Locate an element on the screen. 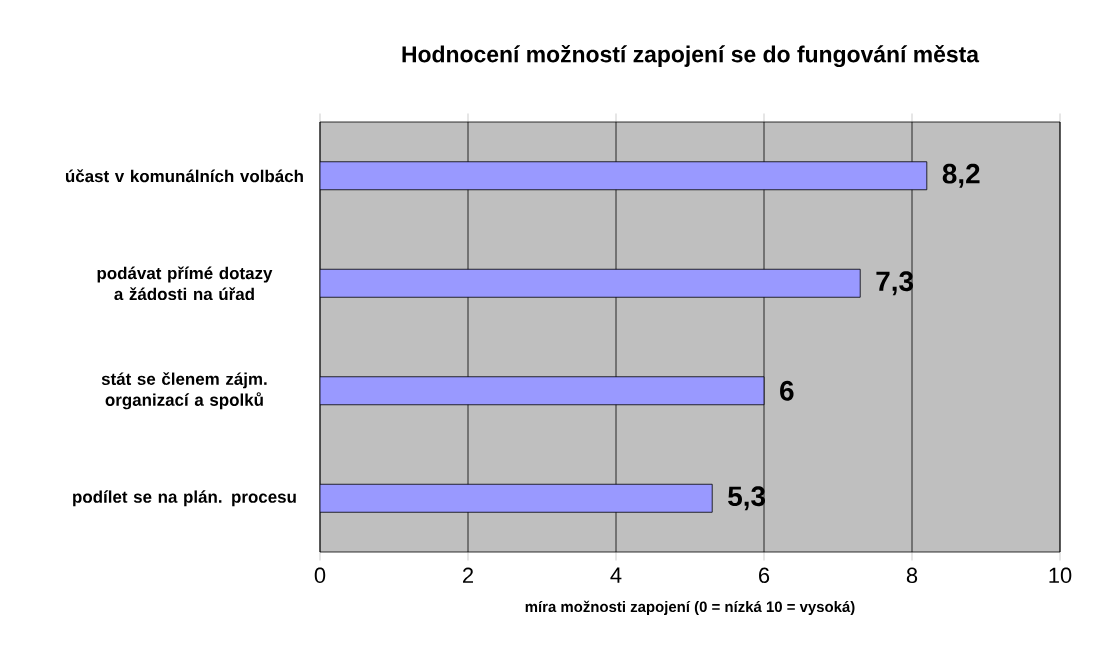  y-tick-label: účast v komunálních volbách is located at coordinates (184, 176).